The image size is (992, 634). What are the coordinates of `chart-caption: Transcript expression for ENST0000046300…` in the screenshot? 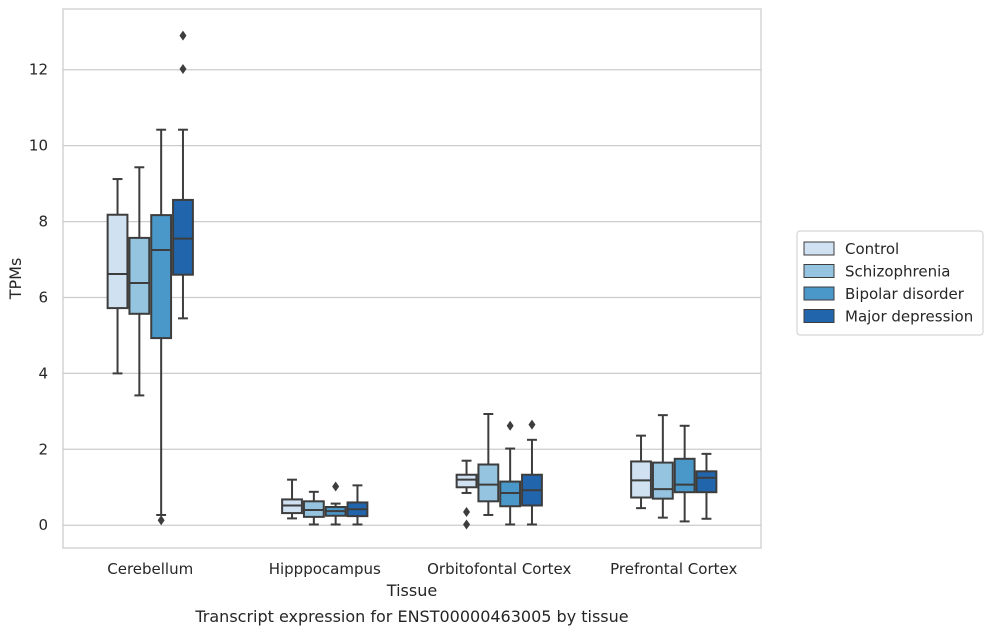 It's located at (411, 616).